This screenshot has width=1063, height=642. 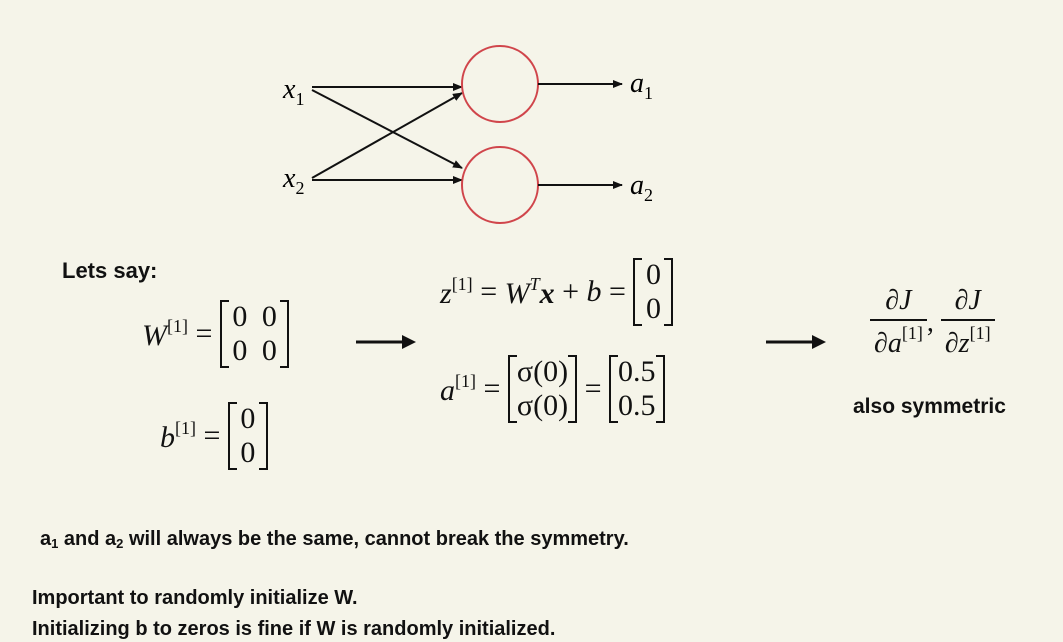 I want to click on output-a2-label: a2, so click(x=641, y=187).